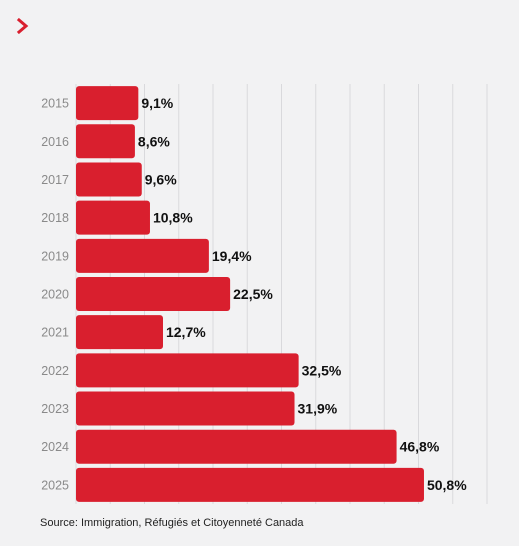 Image resolution: width=519 pixels, height=546 pixels. Describe the element at coordinates (55, 256) in the screenshot. I see `y-tick-label: 2019` at that location.